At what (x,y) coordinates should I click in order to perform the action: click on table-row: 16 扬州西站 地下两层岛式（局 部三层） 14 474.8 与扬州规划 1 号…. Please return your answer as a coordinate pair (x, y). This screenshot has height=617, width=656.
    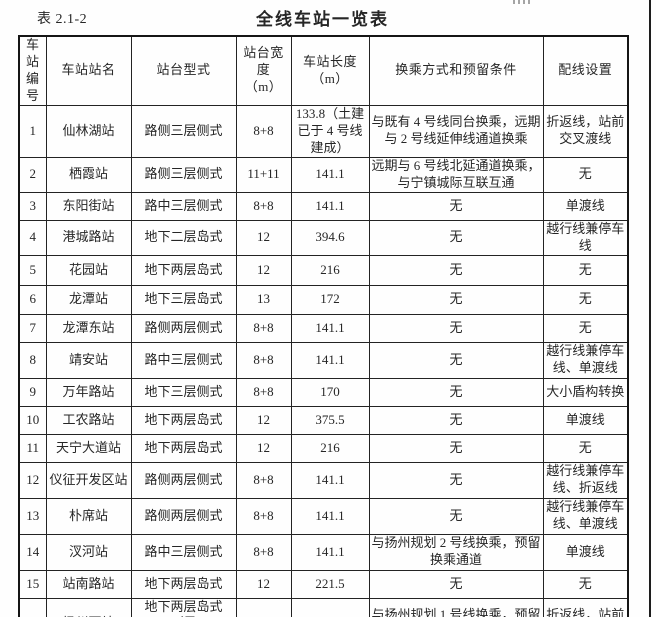
    Looking at the image, I should click on (323, 607).